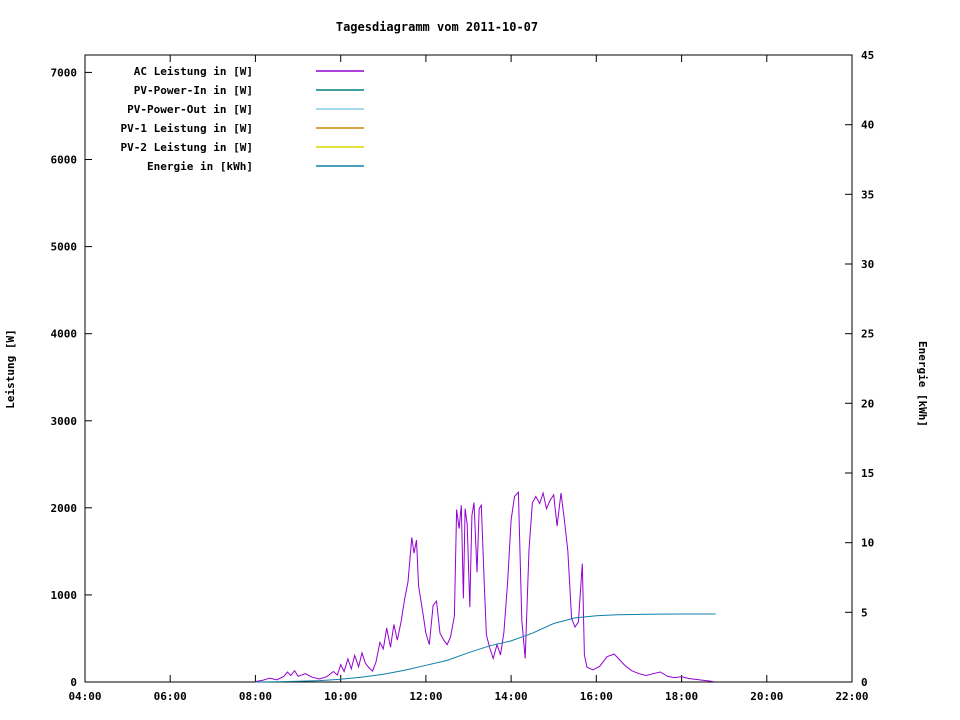 This screenshot has height=720, width=960. I want to click on legend-label-pv-power-in: PV-Power-In in [W], so click(193, 90).